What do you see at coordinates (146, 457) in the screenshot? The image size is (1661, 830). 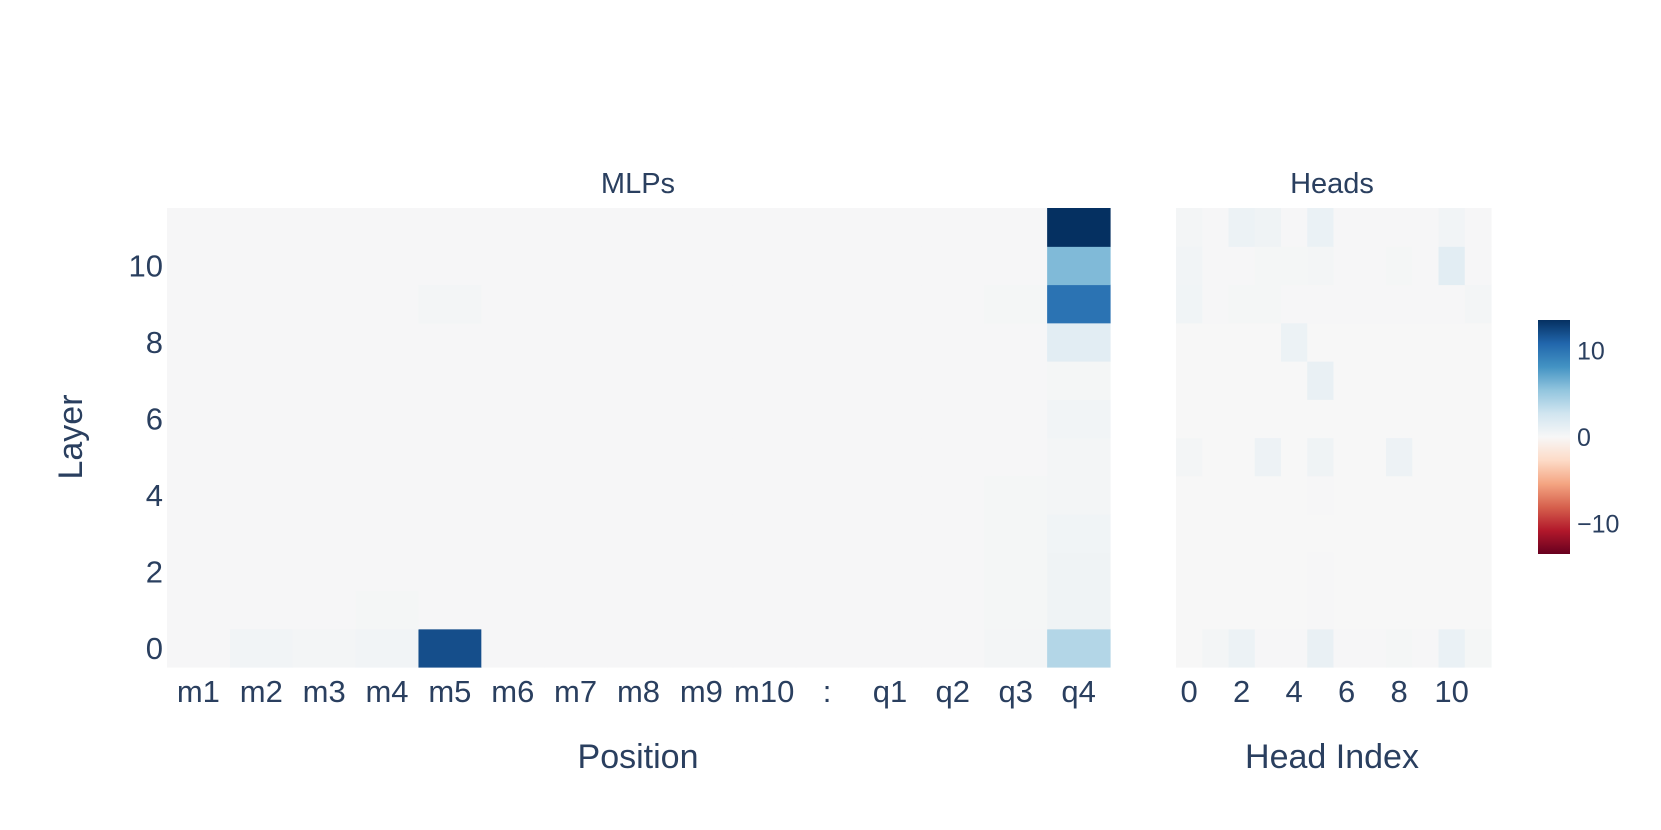 I see `mlp-y-ticks: 0 2 4 6 8 10` at bounding box center [146, 457].